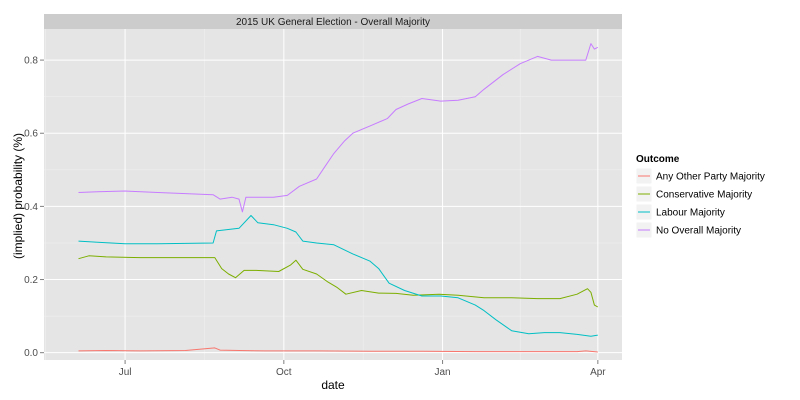  What do you see at coordinates (125, 372) in the screenshot?
I see `x-tick-label: Jul` at bounding box center [125, 372].